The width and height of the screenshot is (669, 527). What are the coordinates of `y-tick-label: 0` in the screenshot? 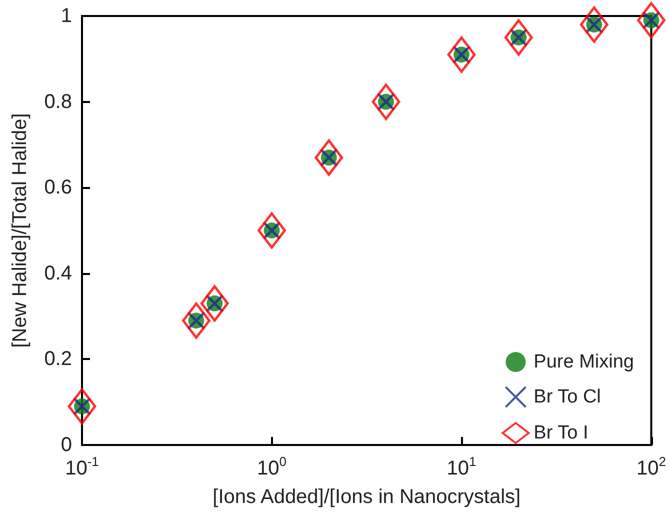 It's located at (66, 445).